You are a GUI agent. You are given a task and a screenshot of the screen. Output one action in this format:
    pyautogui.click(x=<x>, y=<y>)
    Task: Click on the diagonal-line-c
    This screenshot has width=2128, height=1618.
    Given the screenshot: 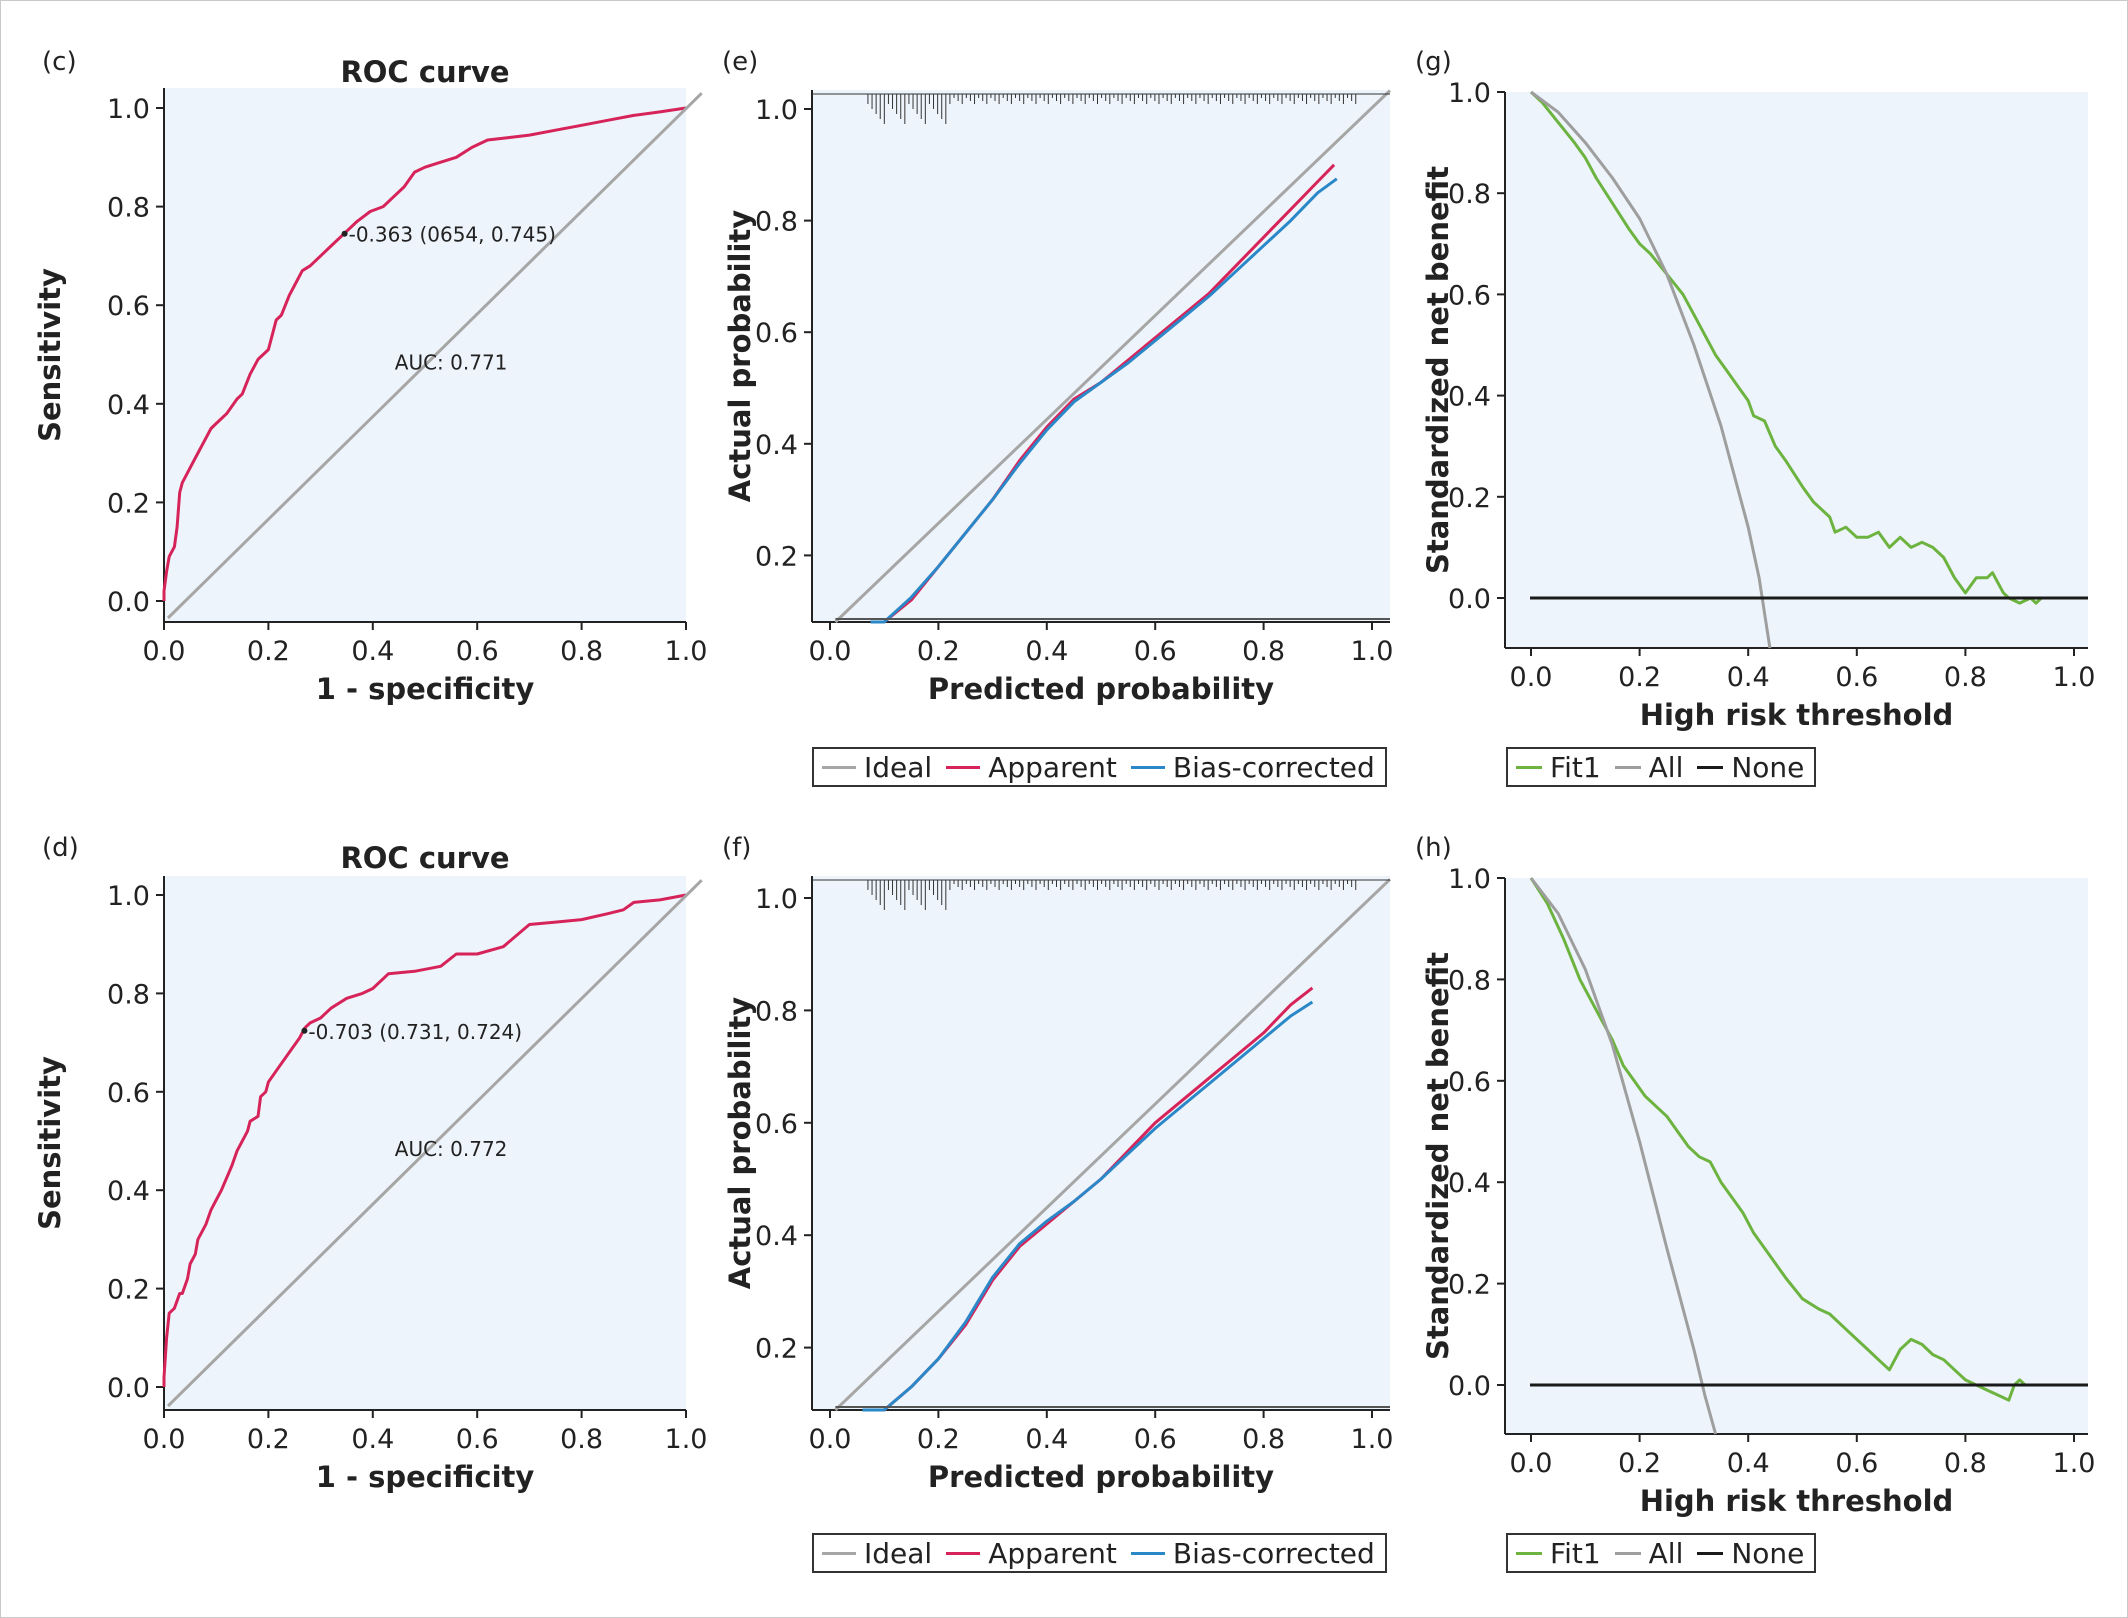 What is the action you would take?
    pyautogui.click(x=434, y=356)
    